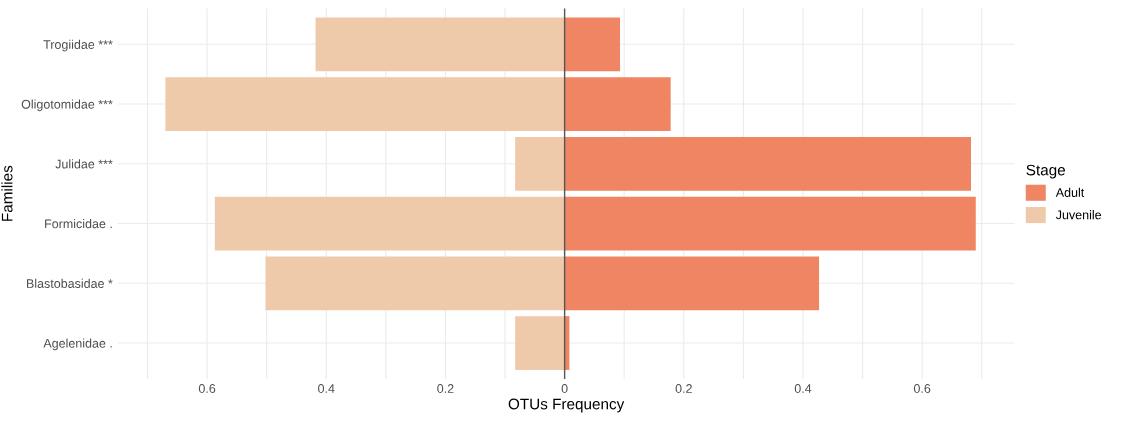 The height and width of the screenshot is (421, 1121). I want to click on y-tick-label: Formicidae ., so click(78, 224).